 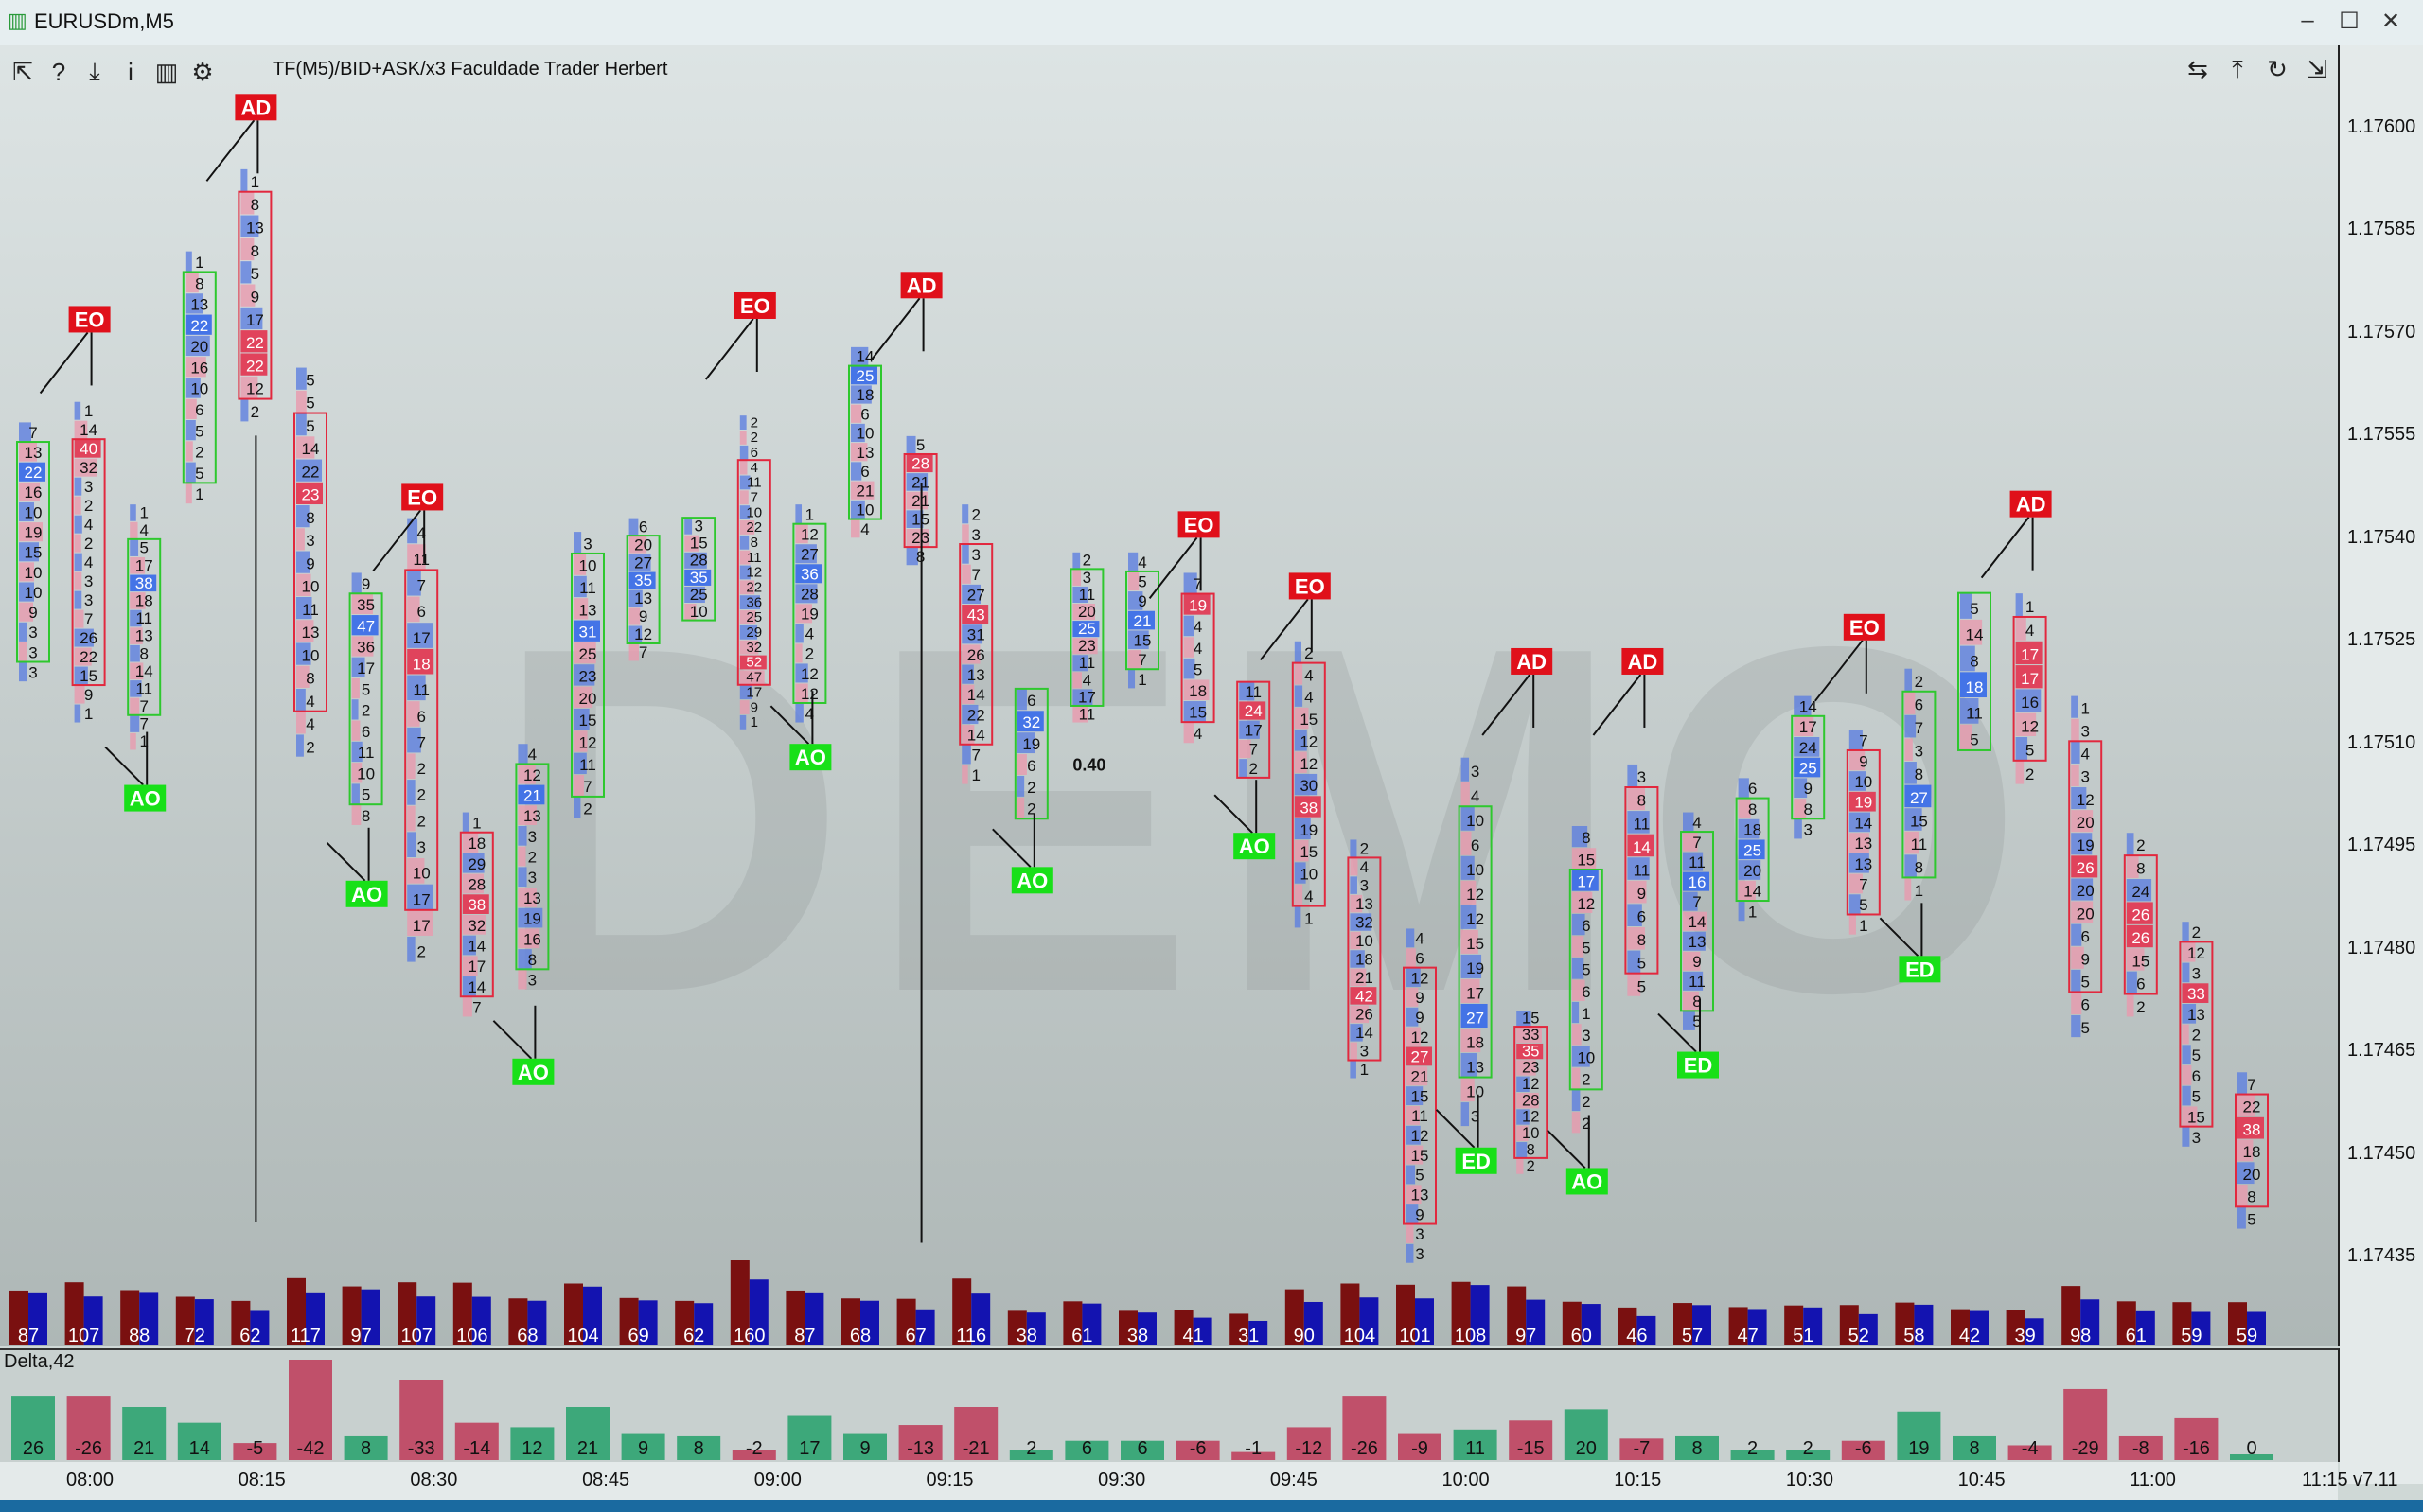 What do you see at coordinates (1585, 979) in the screenshot?
I see `footprint-candle: 8 15 17 12 6 5 5 6 1 3 10 2 2 2` at bounding box center [1585, 979].